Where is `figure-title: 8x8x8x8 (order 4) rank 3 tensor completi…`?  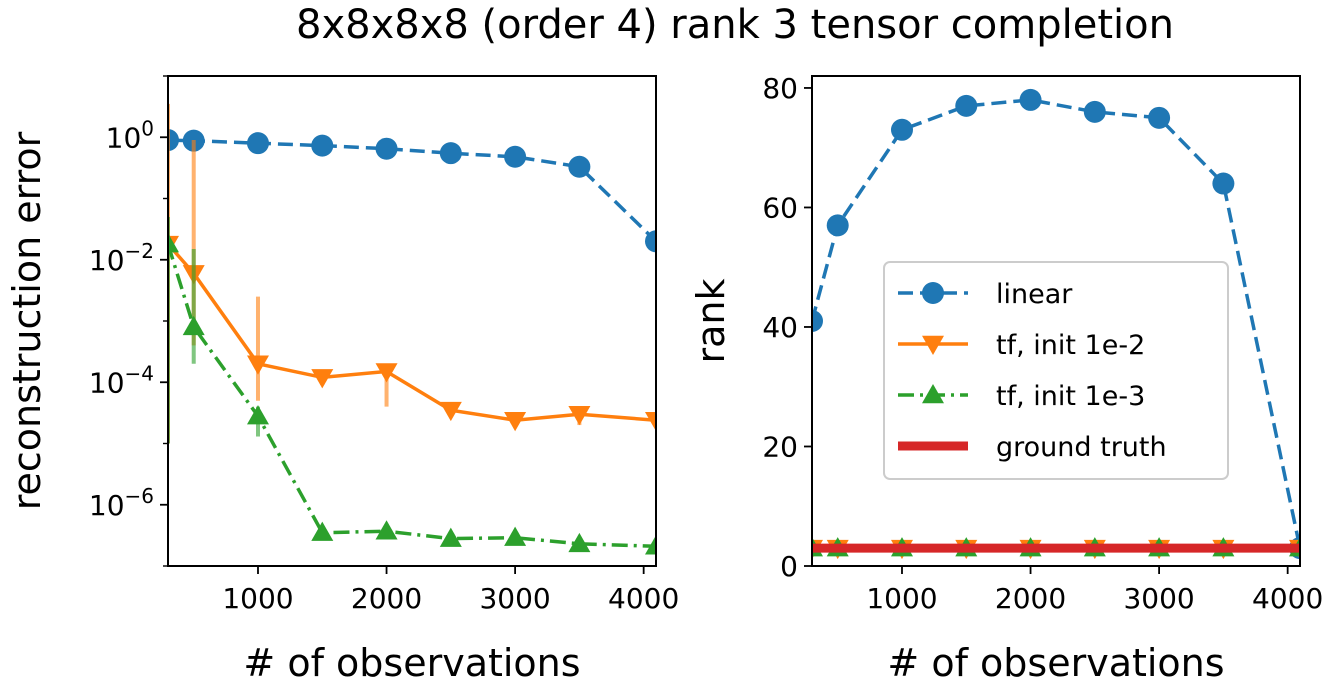
figure-title: 8x8x8x8 (order 4) rank 3 tensor completi… is located at coordinates (735, 25).